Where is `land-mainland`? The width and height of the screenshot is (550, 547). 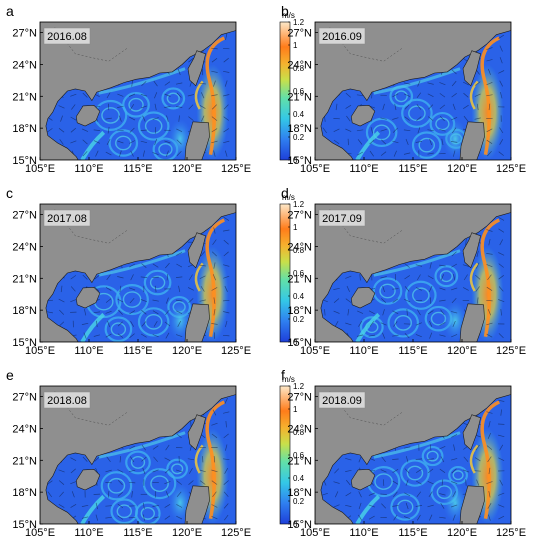 land-mainland is located at coordinates (413, 273).